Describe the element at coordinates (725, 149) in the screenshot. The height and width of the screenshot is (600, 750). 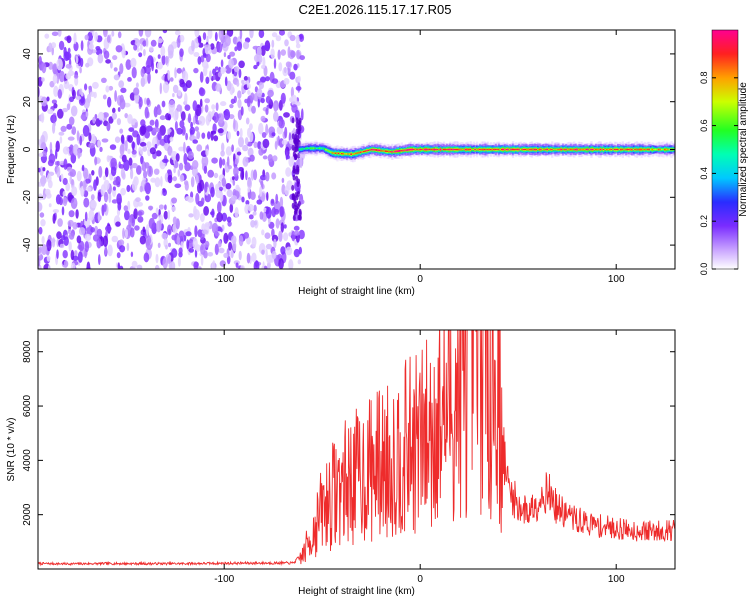
I see `colorbar-gradient` at that location.